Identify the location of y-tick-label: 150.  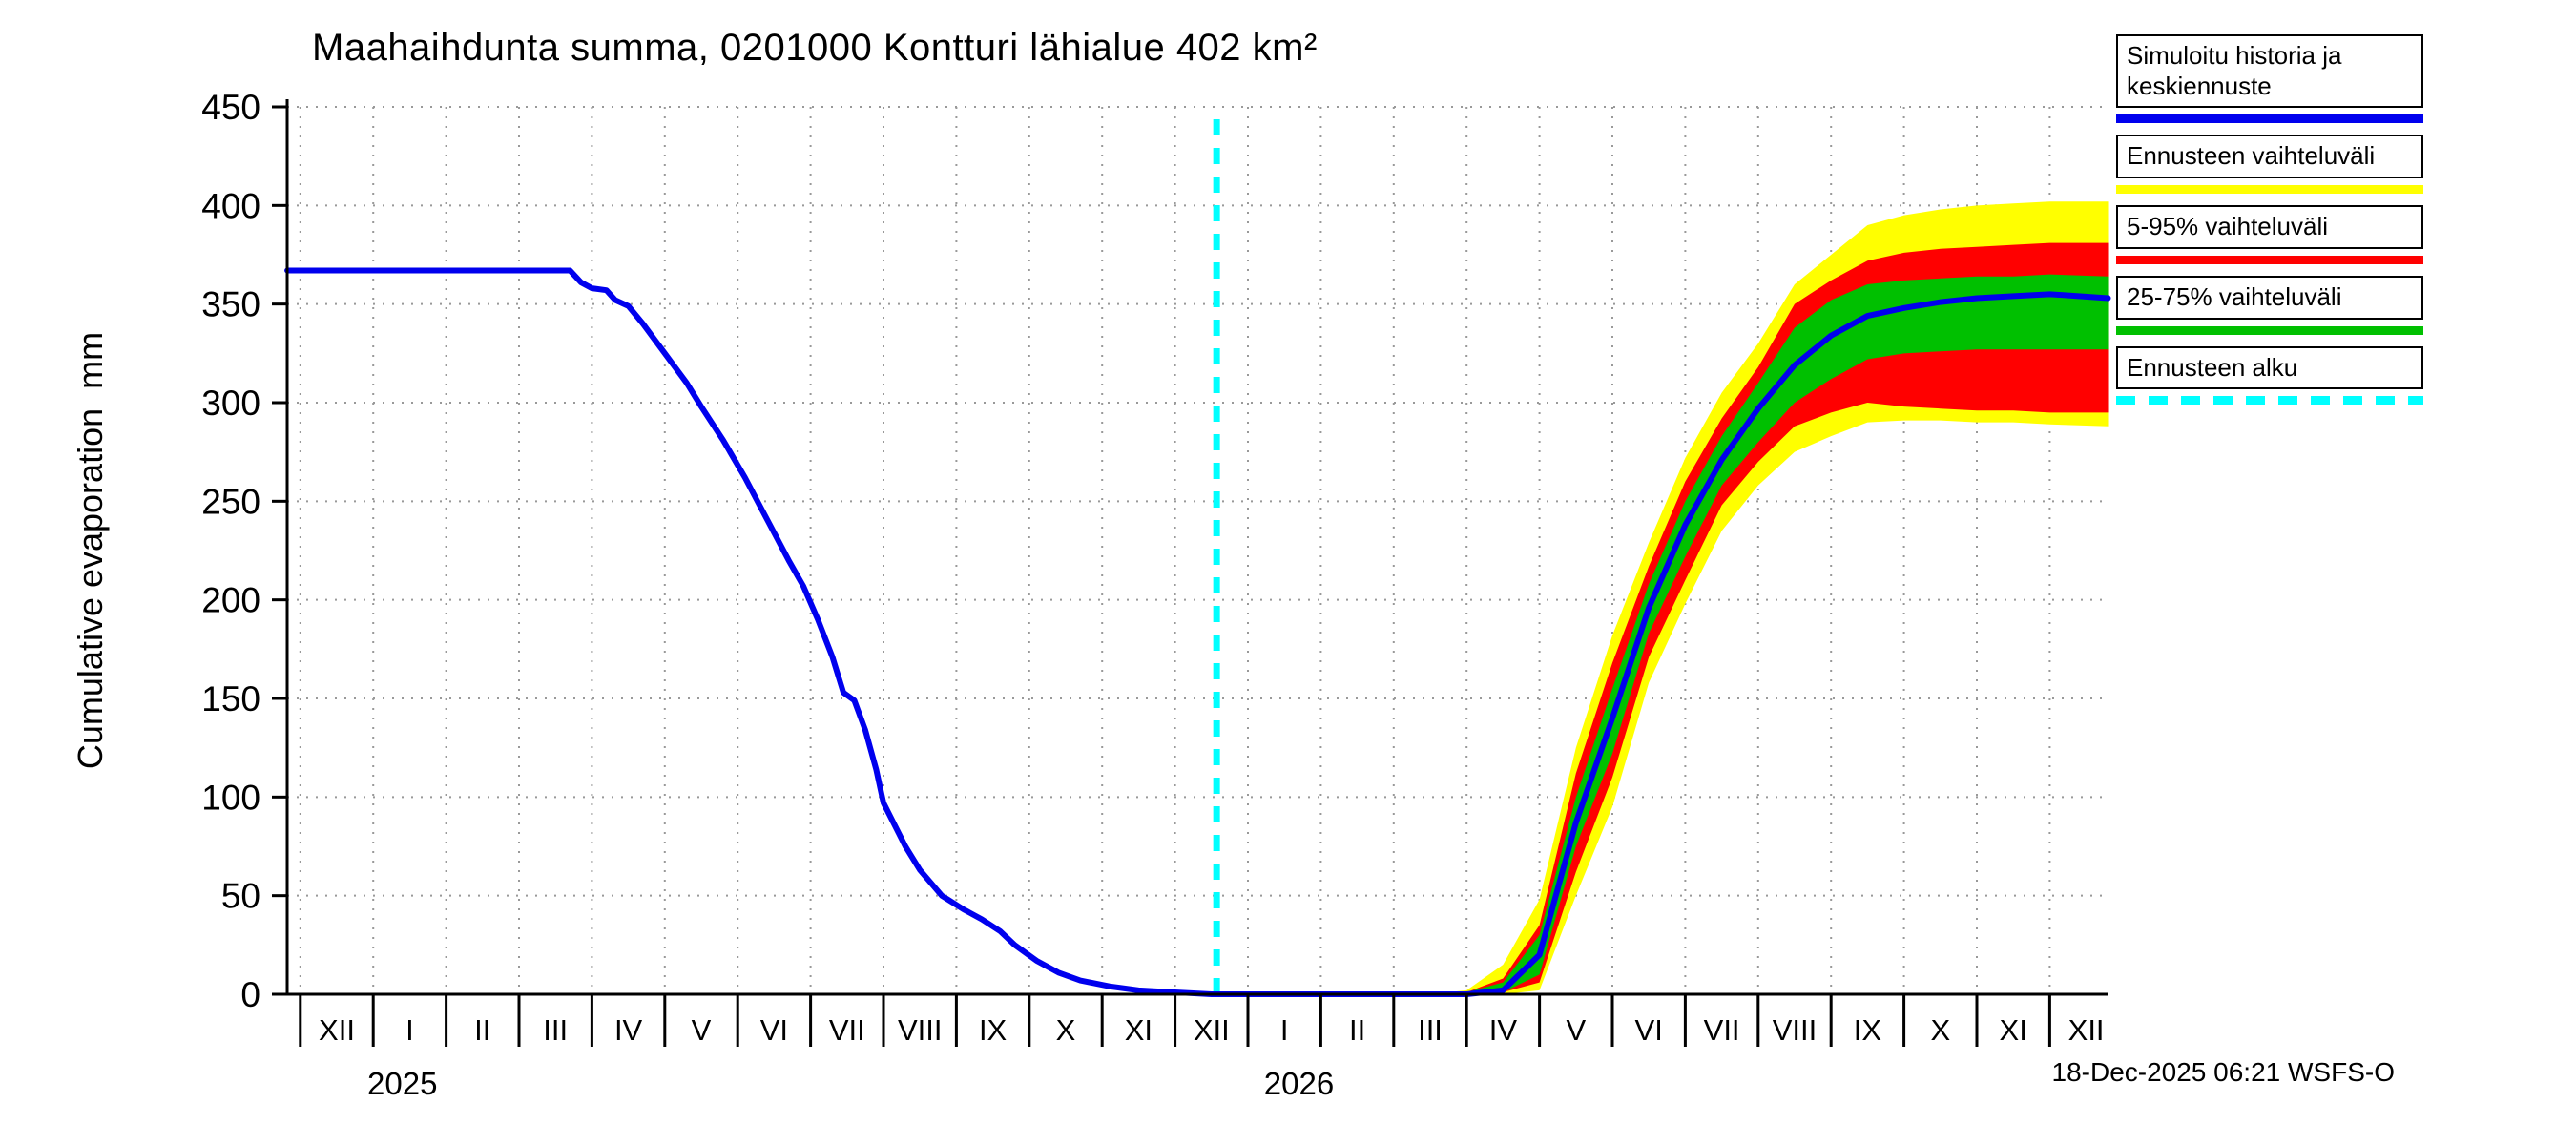
(230, 698).